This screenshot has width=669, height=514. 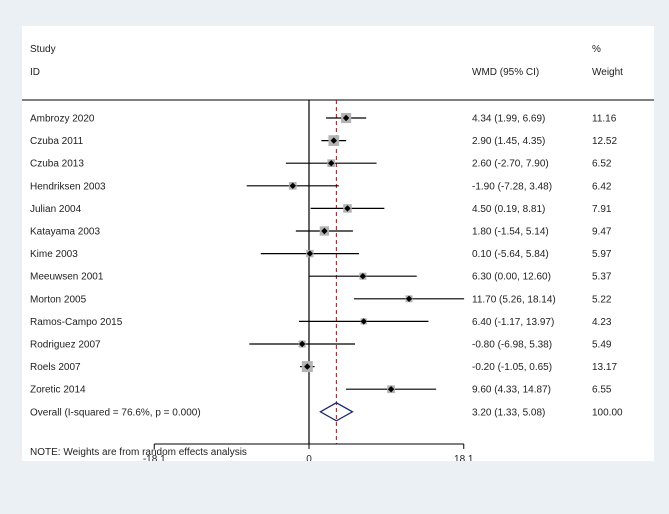 What do you see at coordinates (62, 119) in the screenshot?
I see `study-label: Ambrozy 2020` at bounding box center [62, 119].